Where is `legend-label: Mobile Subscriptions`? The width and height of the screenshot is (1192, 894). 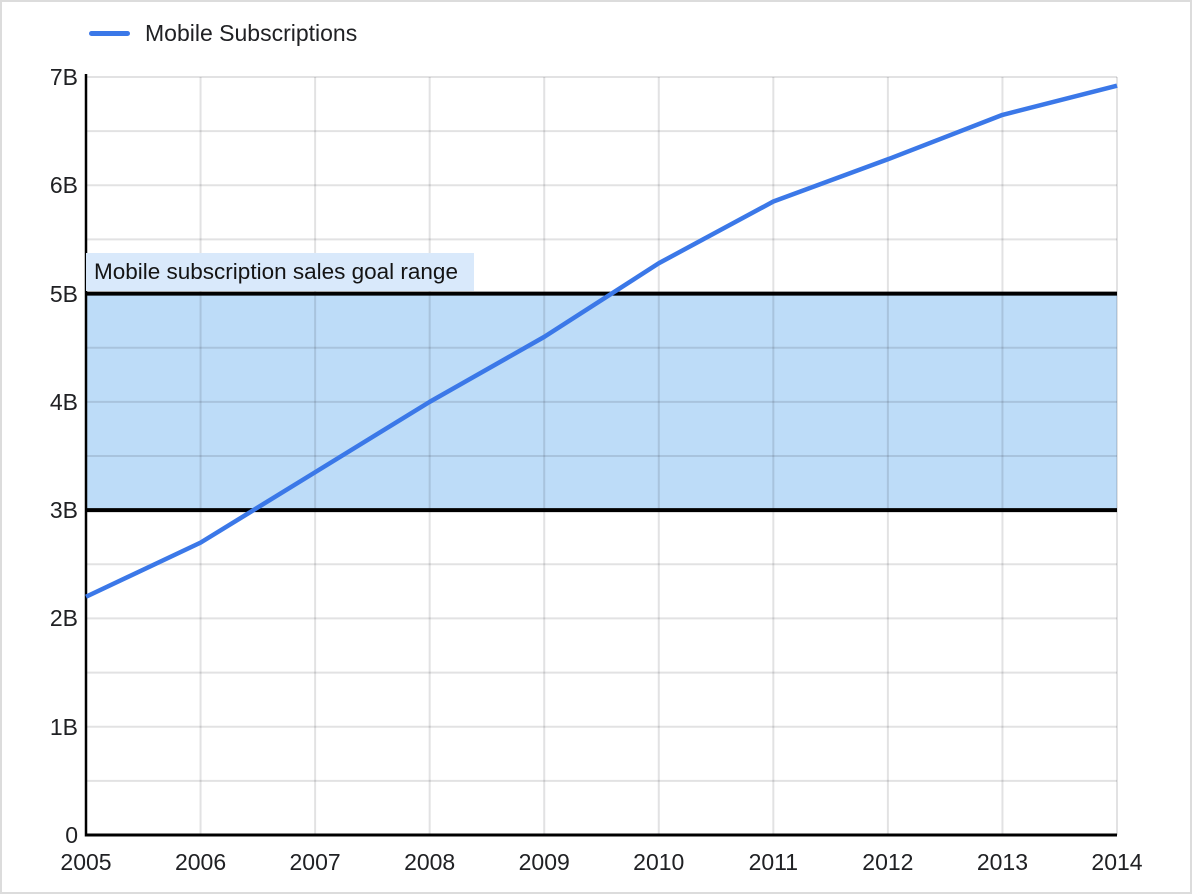
legend-label: Mobile Subscriptions is located at coordinates (251, 32).